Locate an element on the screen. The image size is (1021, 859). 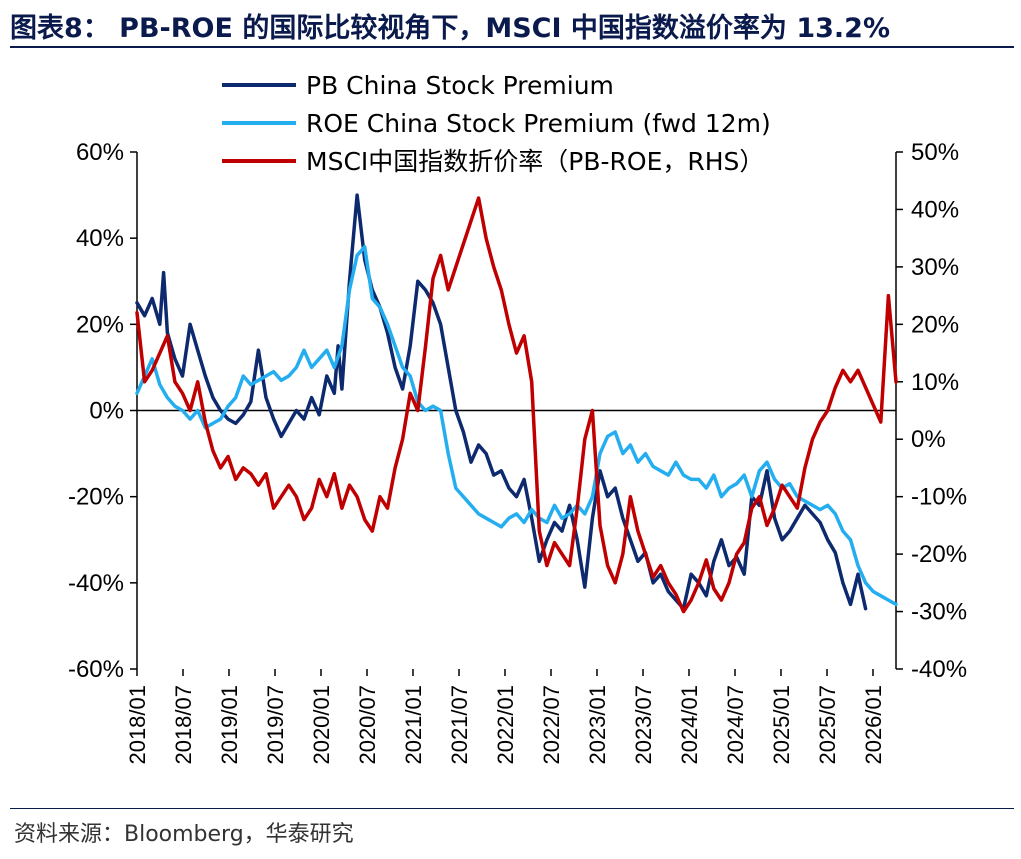
x-tick-label: 2025/01 is located at coordinates (781, 725).